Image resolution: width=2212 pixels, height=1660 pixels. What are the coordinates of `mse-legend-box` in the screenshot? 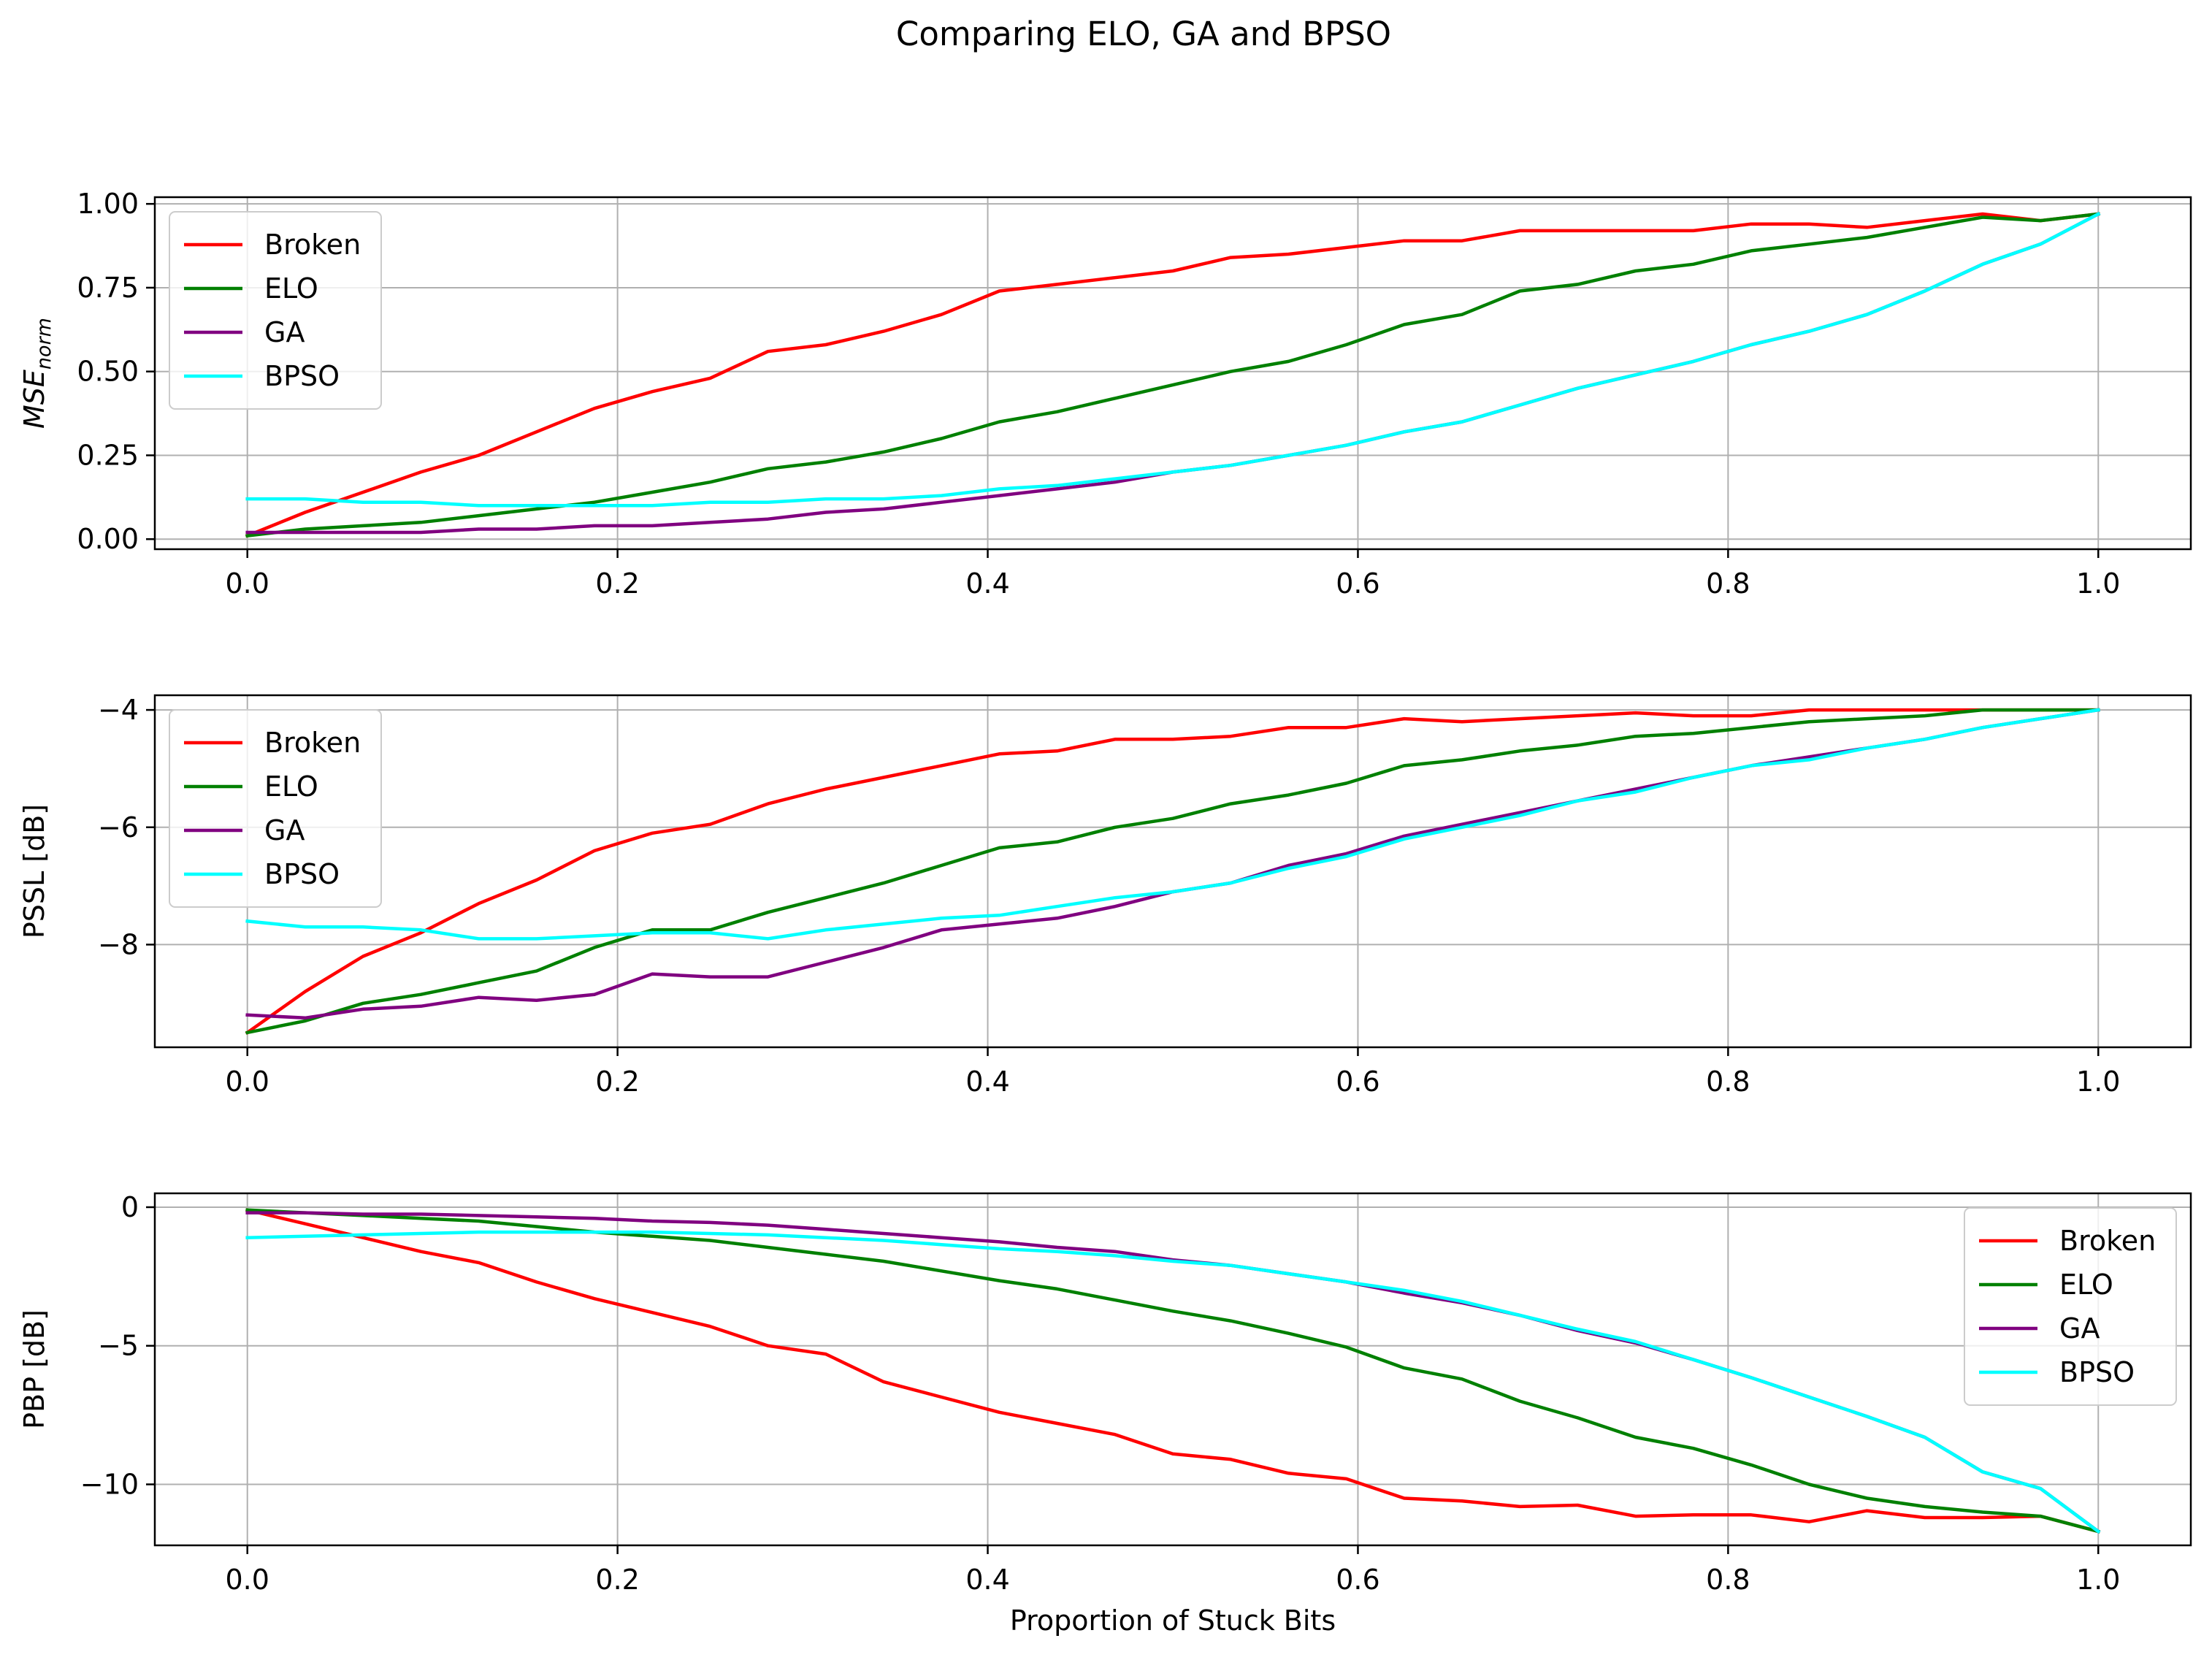 It's located at (275, 310).